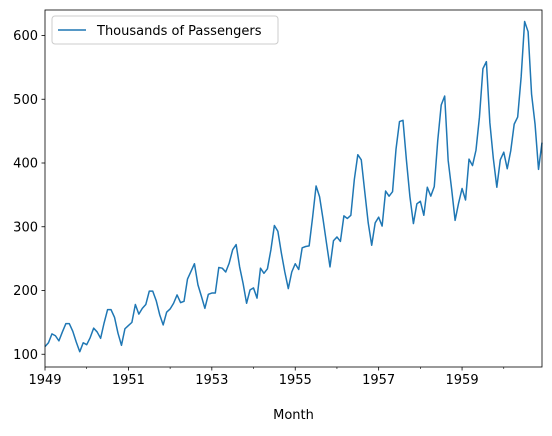  I want to click on x-tick-label: 1949, so click(44, 380).